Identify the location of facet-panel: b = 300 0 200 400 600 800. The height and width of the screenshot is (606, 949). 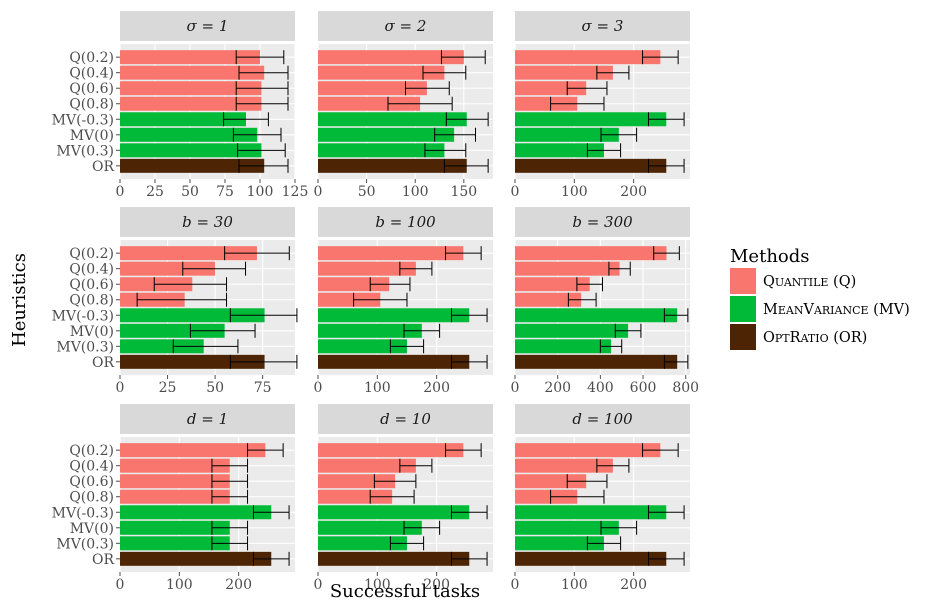
(605, 301).